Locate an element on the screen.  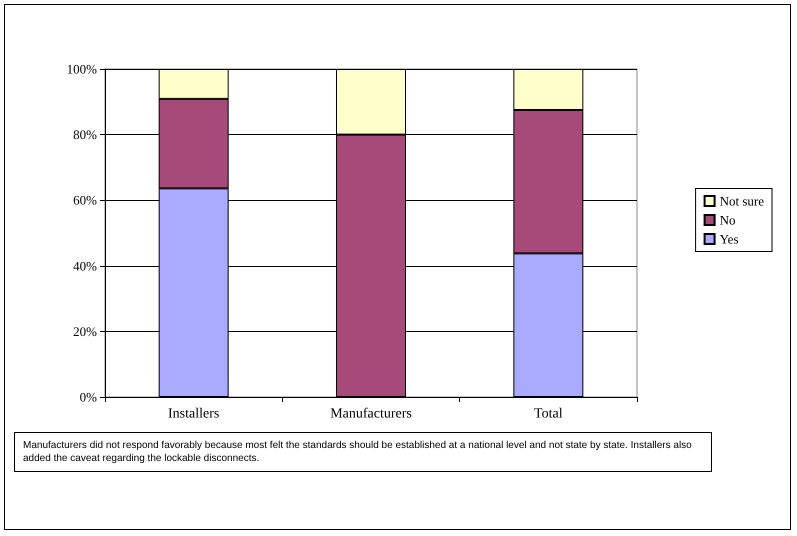
y-tick-label: 100% is located at coordinates (82, 69).